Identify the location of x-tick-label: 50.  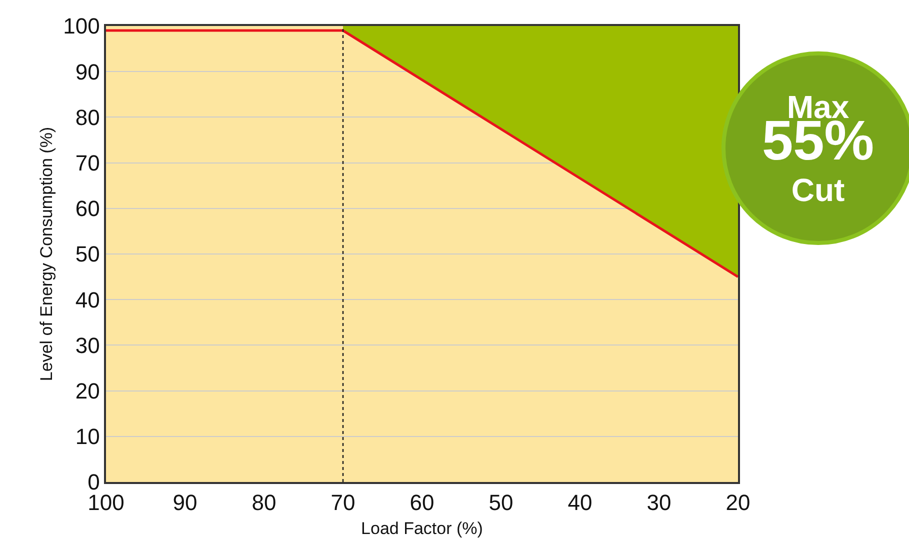
(501, 503).